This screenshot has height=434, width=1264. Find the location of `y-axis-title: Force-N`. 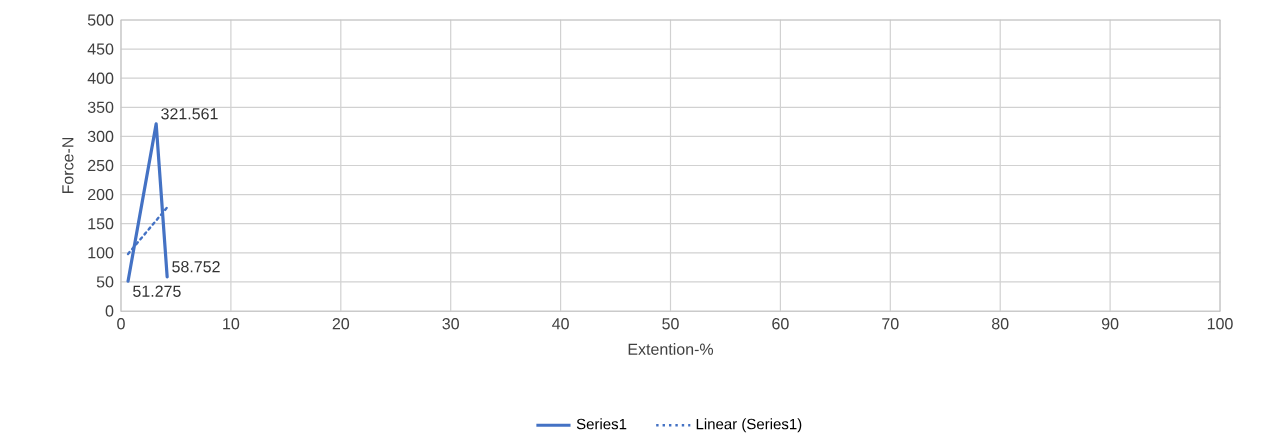

y-axis-title: Force-N is located at coordinates (68, 165).